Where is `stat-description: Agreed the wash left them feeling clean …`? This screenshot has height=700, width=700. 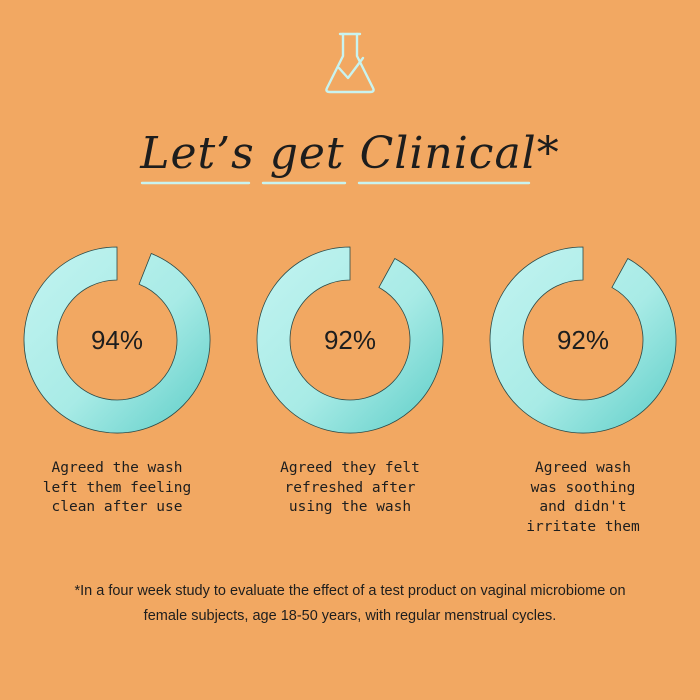
stat-description: Agreed the wash left them feeling clean … is located at coordinates (117, 487).